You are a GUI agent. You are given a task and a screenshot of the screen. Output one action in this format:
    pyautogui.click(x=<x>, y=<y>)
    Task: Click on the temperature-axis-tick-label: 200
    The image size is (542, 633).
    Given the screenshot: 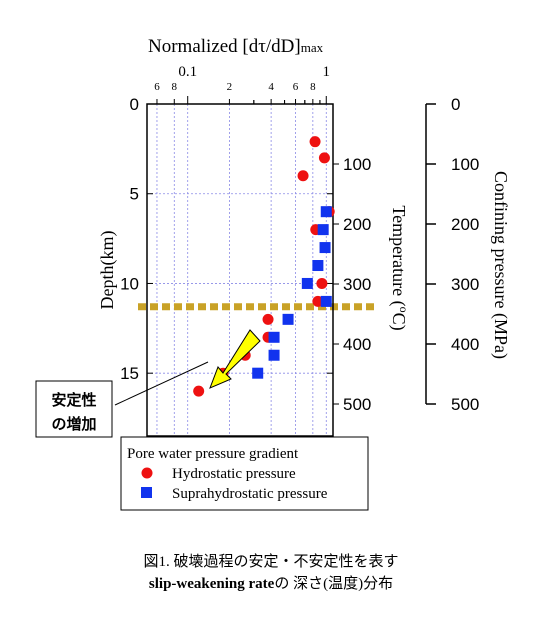 What is the action you would take?
    pyautogui.click(x=357, y=224)
    